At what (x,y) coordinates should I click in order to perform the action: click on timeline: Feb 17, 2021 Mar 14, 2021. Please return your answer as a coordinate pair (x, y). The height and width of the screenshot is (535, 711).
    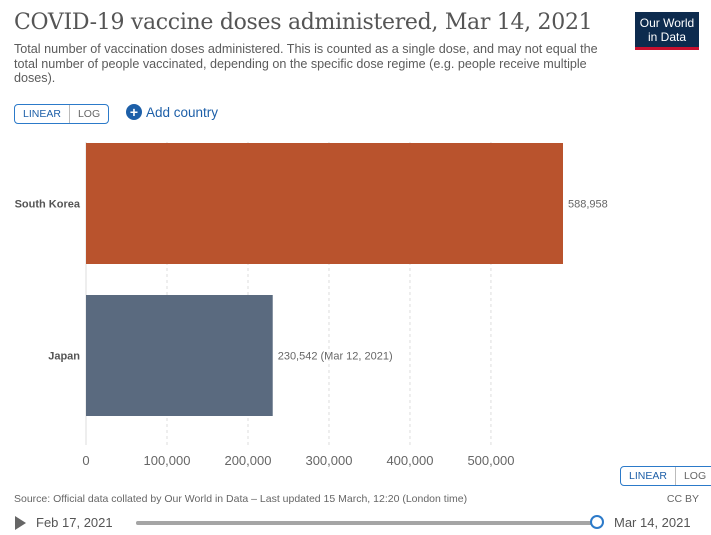
    Looking at the image, I should click on (355, 523).